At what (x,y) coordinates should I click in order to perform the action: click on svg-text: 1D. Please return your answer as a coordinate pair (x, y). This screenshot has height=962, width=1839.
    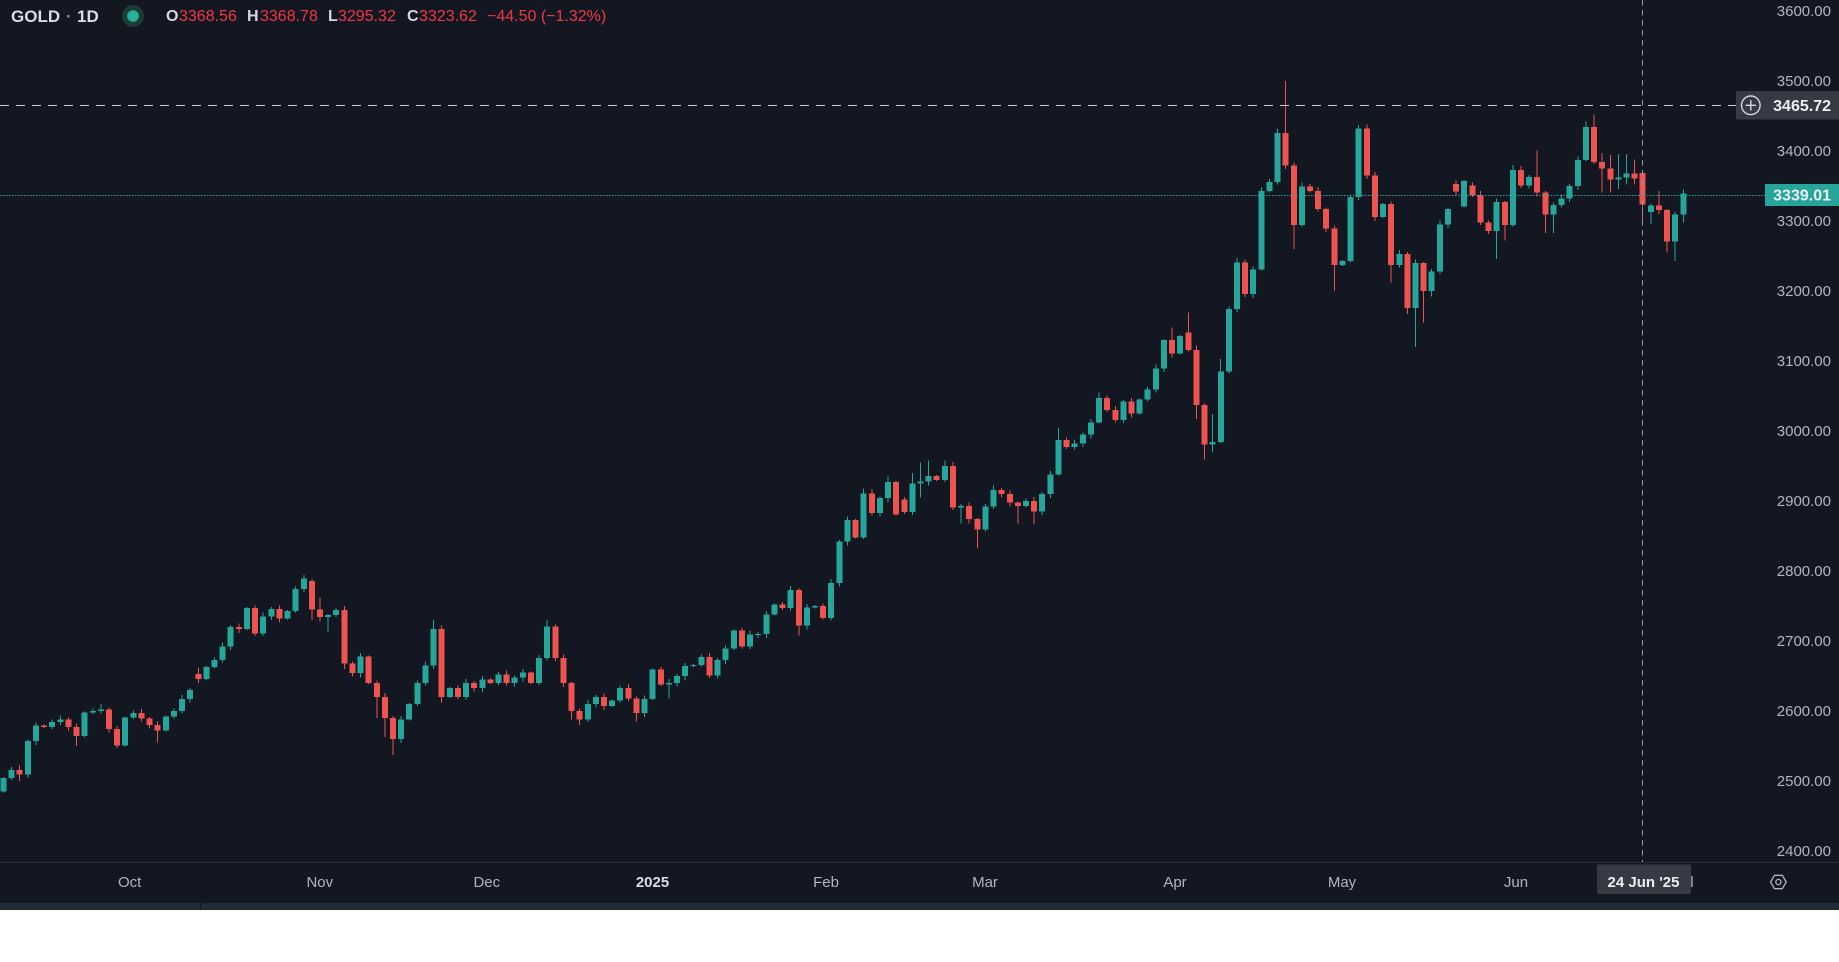
    Looking at the image, I should click on (88, 16).